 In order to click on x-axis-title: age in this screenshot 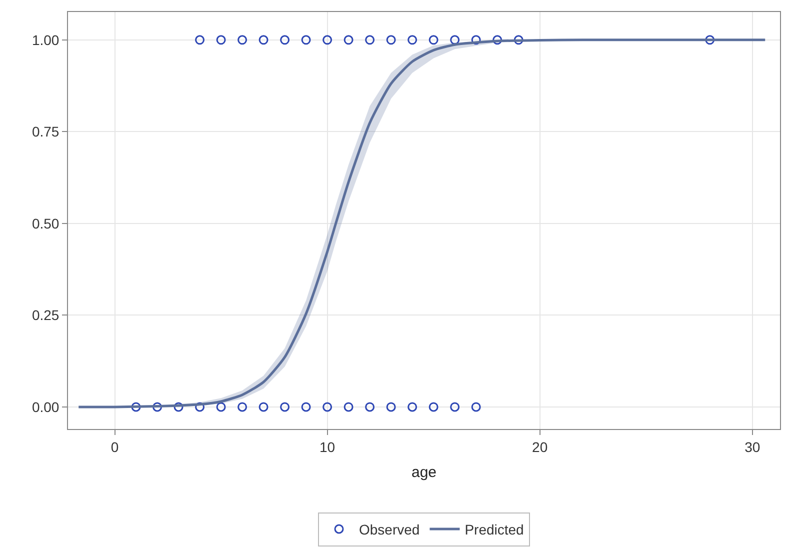, I will do `click(424, 472)`.